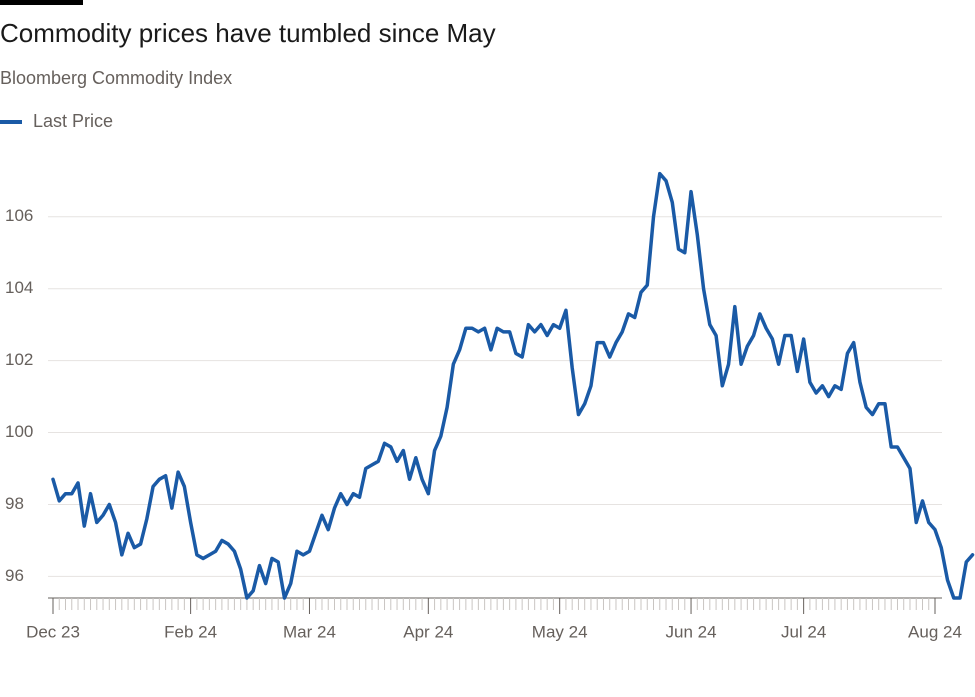  I want to click on y-tick-label: 104, so click(19, 287).